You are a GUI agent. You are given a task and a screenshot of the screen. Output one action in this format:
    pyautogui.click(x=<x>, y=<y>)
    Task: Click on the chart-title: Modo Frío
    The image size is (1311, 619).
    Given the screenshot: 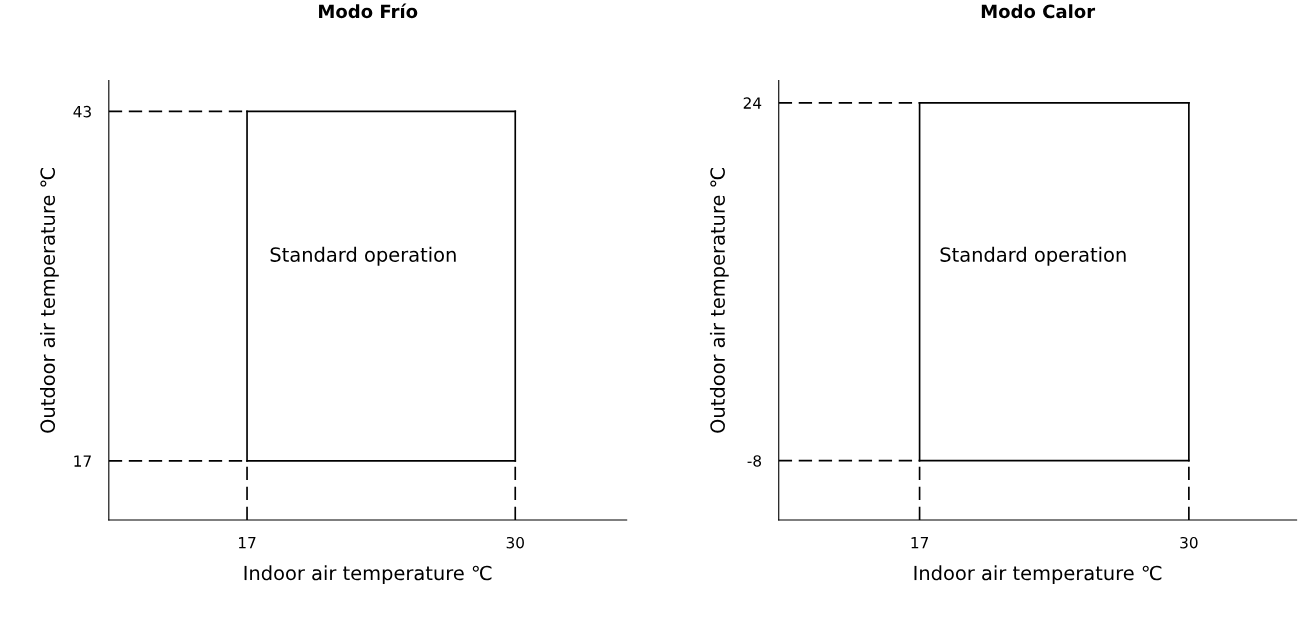 What is the action you would take?
    pyautogui.click(x=368, y=11)
    